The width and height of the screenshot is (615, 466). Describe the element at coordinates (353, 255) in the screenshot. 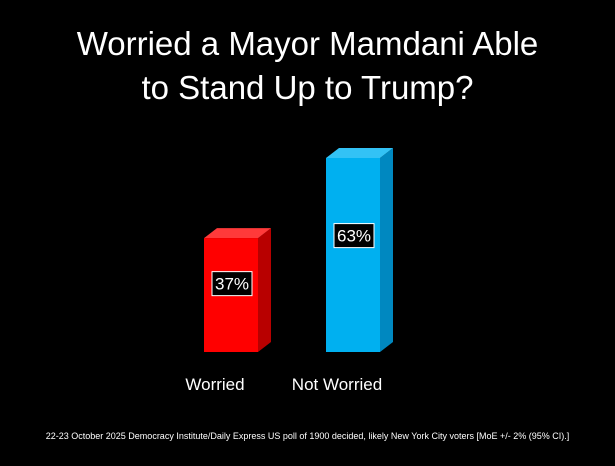

I see `bar` at that location.